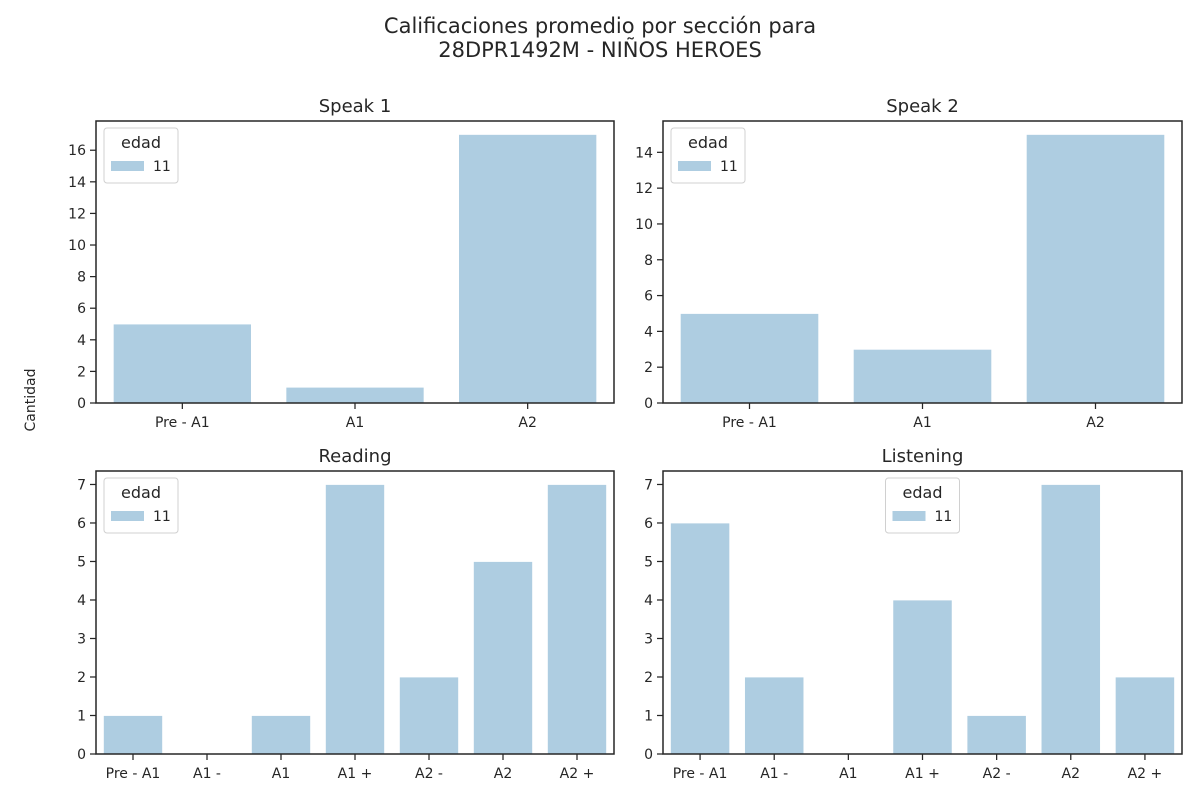 Image resolution: width=1200 pixels, height=800 pixels. Describe the element at coordinates (355, 106) in the screenshot. I see `subplot-title: Speak 1` at that location.